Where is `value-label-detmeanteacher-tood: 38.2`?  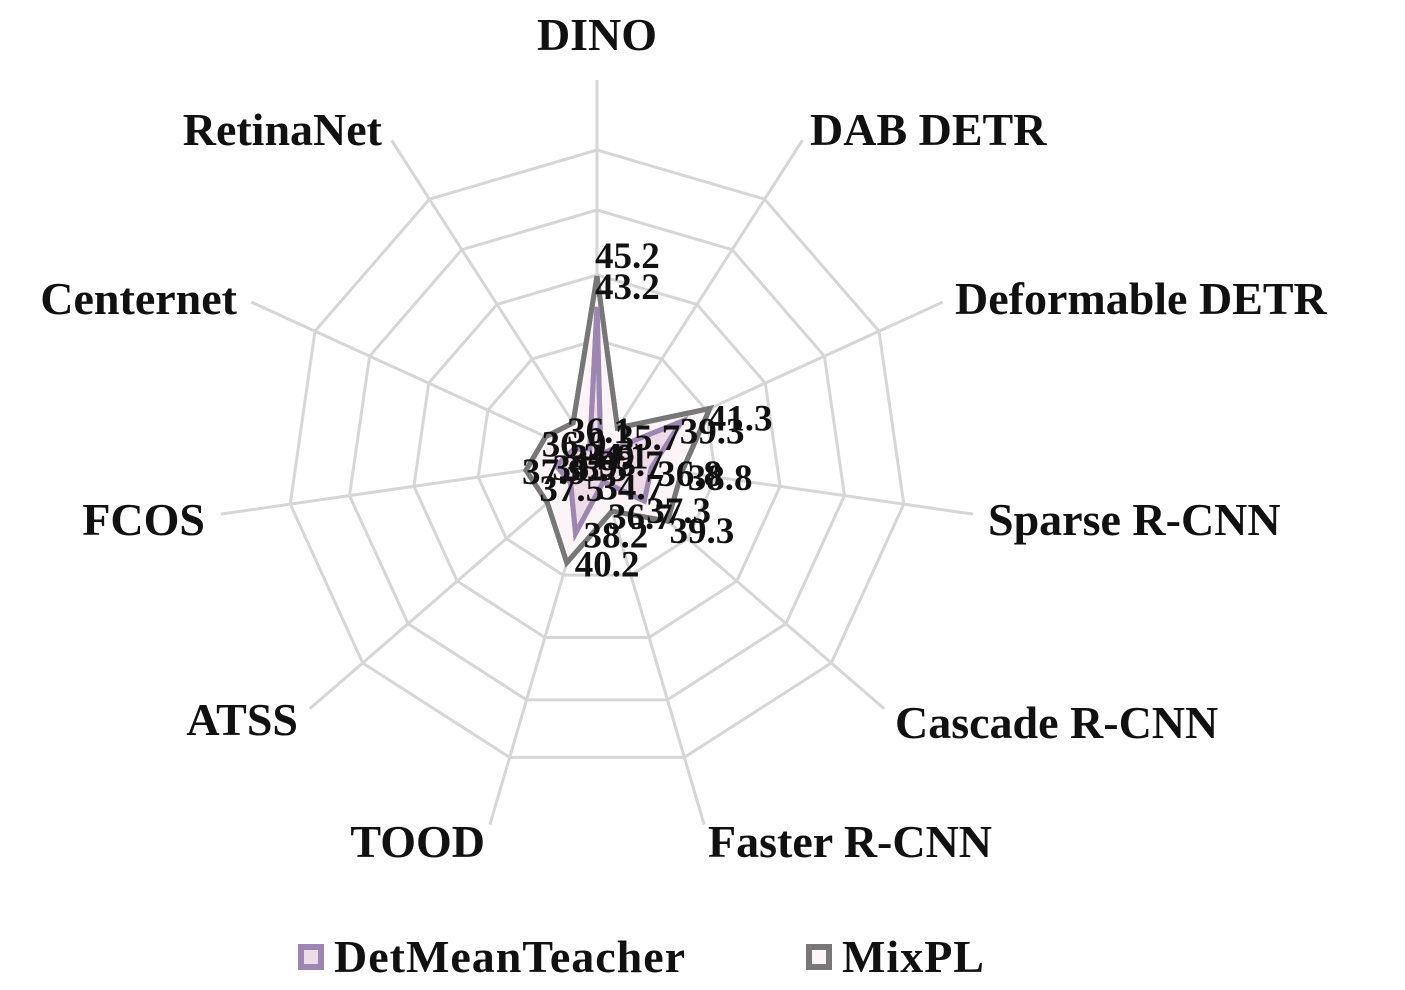
value-label-detmeanteacher-tood: 38.2 is located at coordinates (616, 535).